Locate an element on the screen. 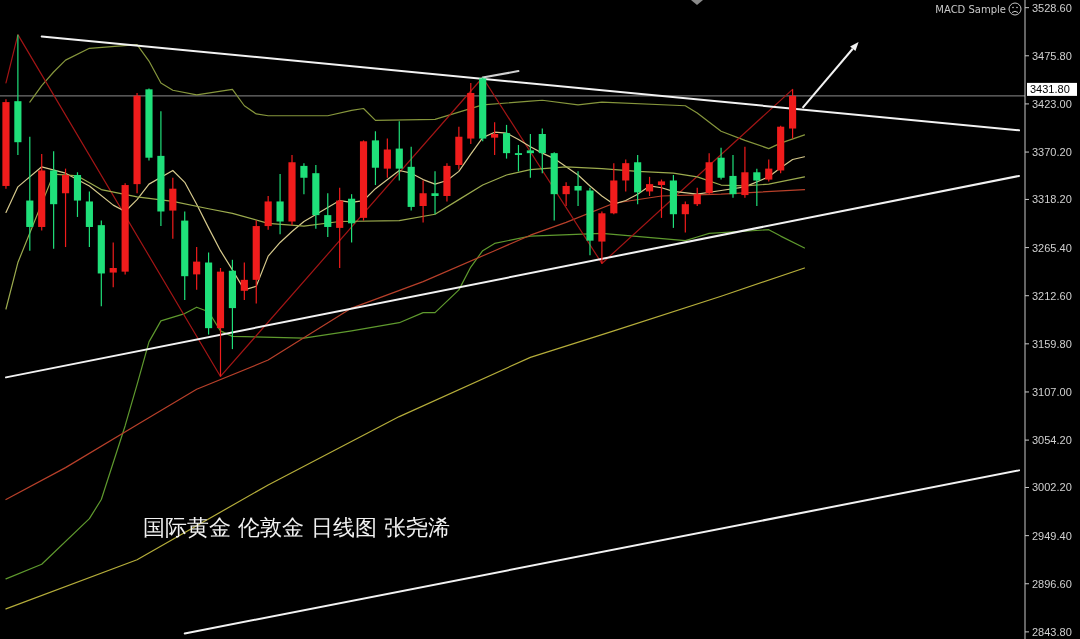 This screenshot has width=1080, height=639. annotation: 国际黄金 伦敦金 日线图 张尧浠 is located at coordinates (296, 527).